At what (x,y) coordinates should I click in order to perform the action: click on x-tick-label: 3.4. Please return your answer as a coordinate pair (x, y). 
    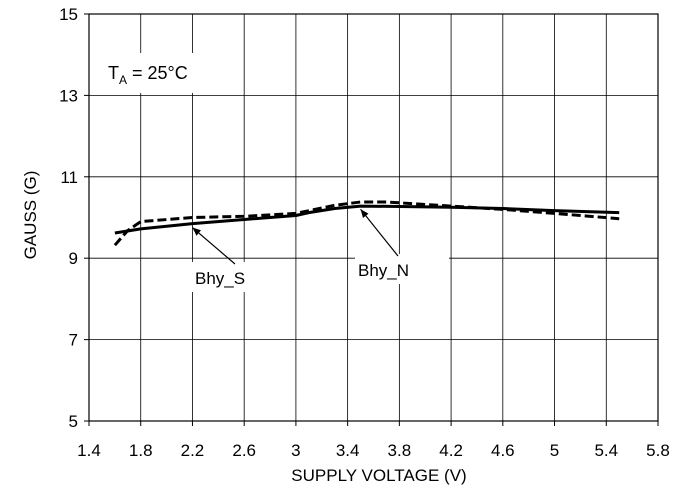
    Looking at the image, I should click on (348, 450).